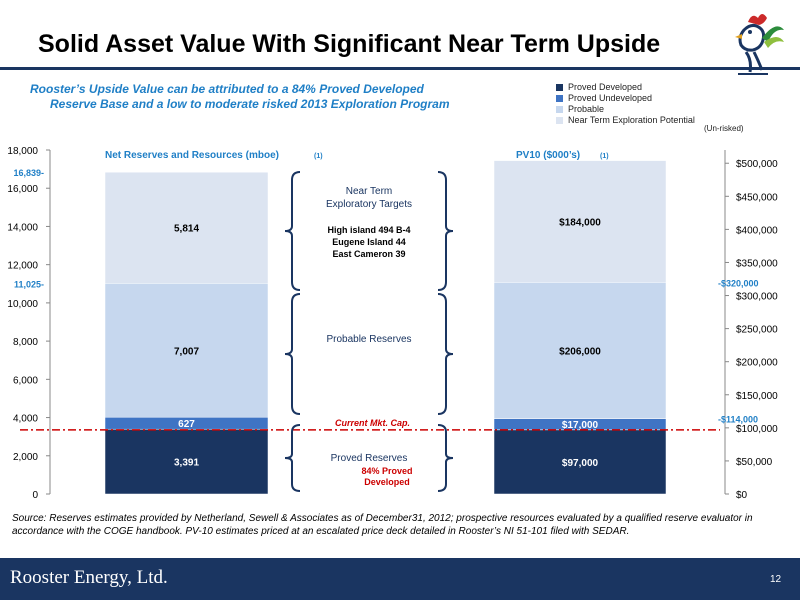 This screenshot has width=800, height=600. Describe the element at coordinates (757, 164) in the screenshot. I see `y-tick-label-right: $500,000` at that location.